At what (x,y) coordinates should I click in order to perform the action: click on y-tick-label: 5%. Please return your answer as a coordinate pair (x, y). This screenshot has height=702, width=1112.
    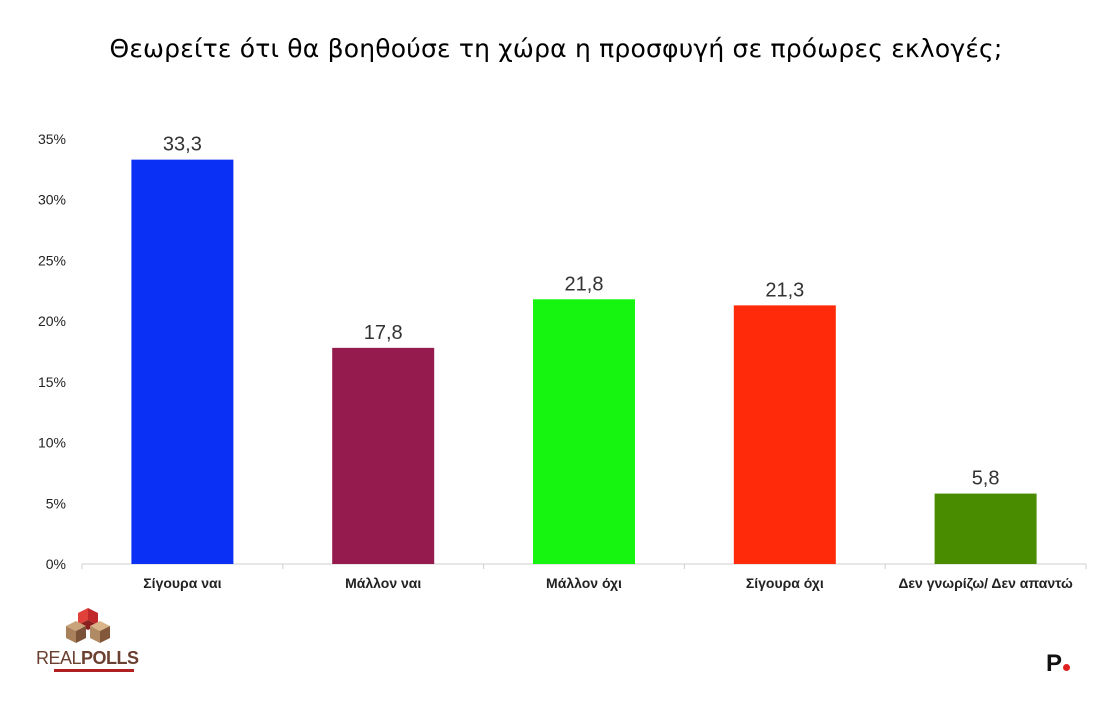
    Looking at the image, I should click on (56, 503).